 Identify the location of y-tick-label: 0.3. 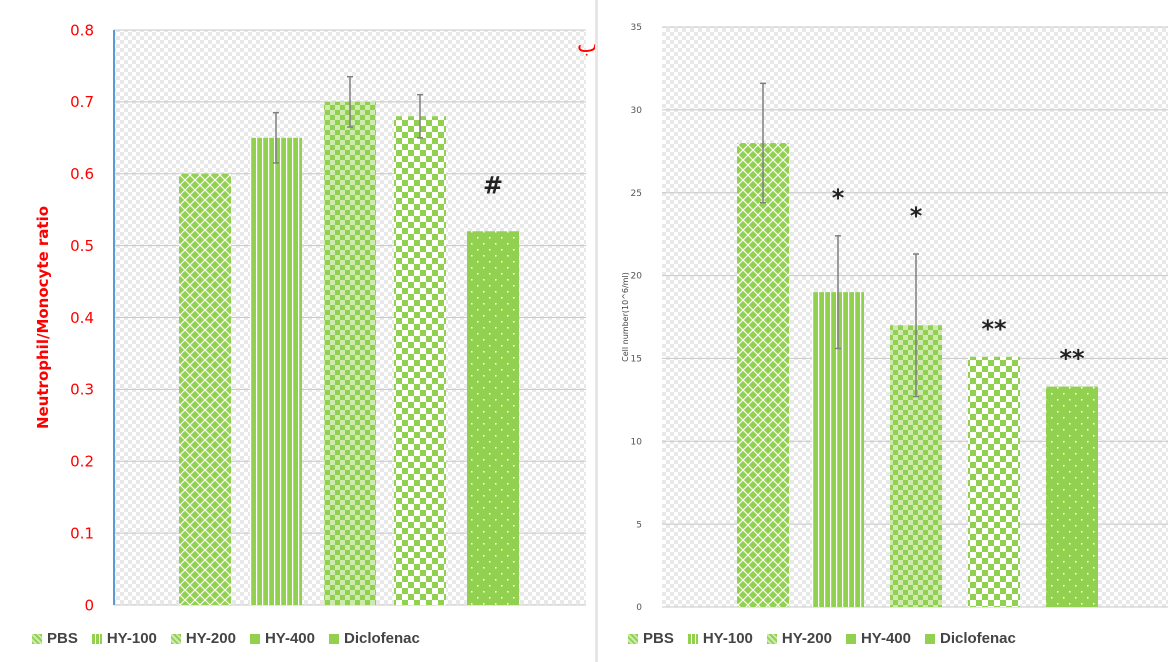
(82, 390).